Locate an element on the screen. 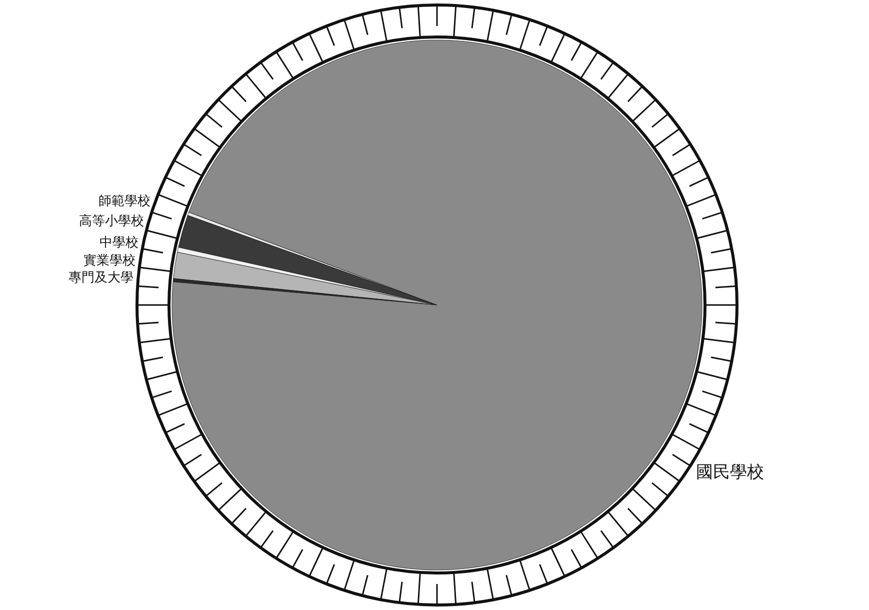  slice-label: 專門及大學 is located at coordinates (101, 278).